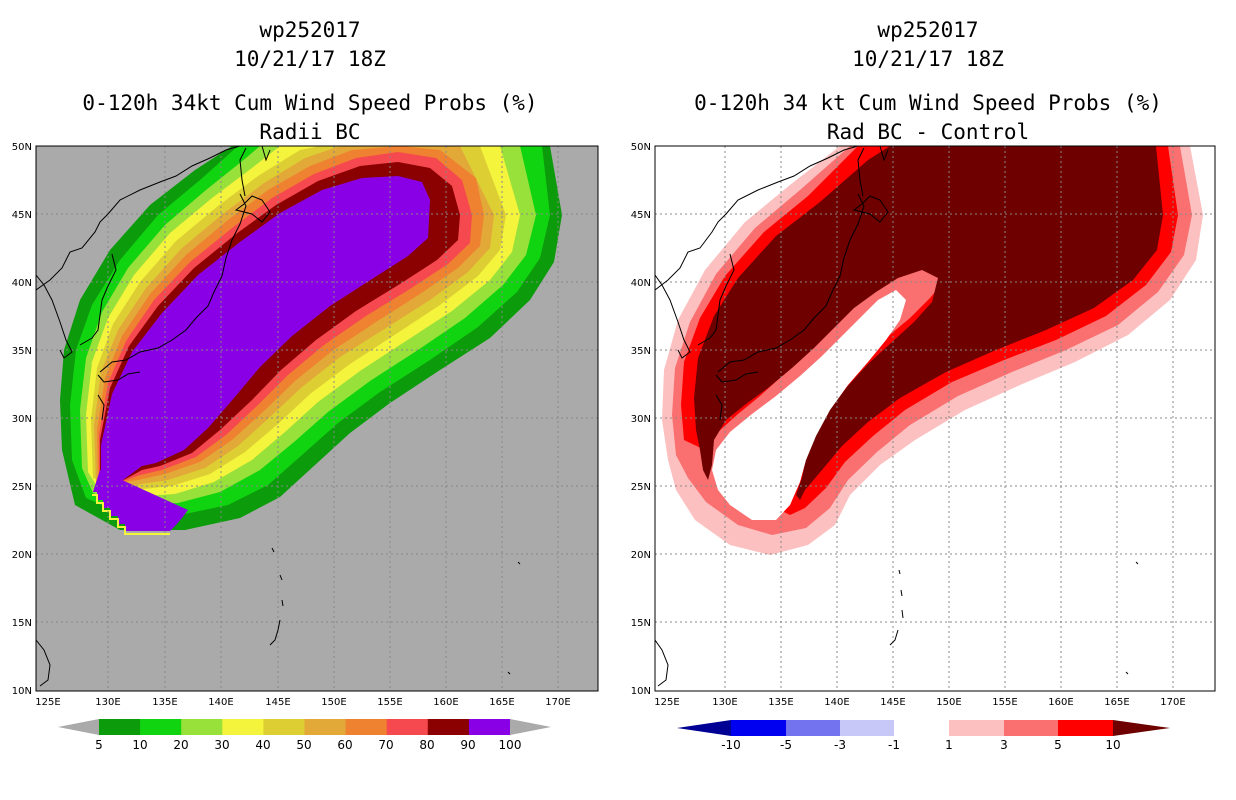 This screenshot has height=800, width=1236. What do you see at coordinates (641, 215) in the screenshot?
I see `right-lat-45n: 45N` at bounding box center [641, 215].